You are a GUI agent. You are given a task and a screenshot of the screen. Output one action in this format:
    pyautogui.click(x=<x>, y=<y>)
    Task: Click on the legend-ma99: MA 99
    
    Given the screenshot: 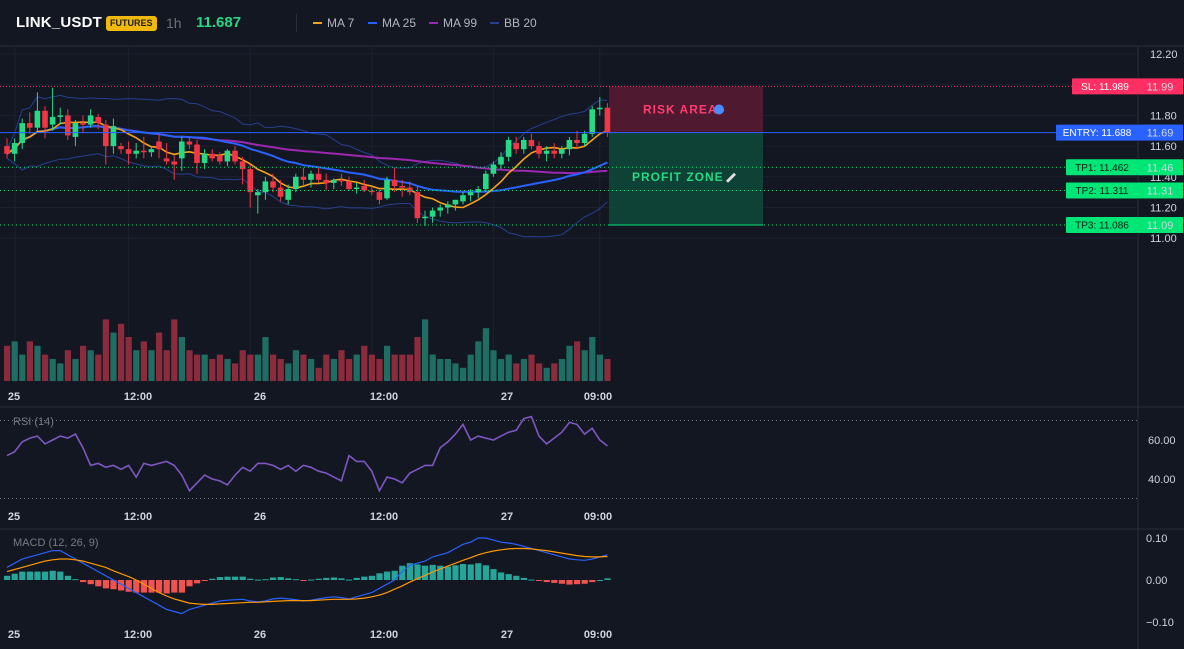 What is the action you would take?
    pyautogui.click(x=453, y=23)
    